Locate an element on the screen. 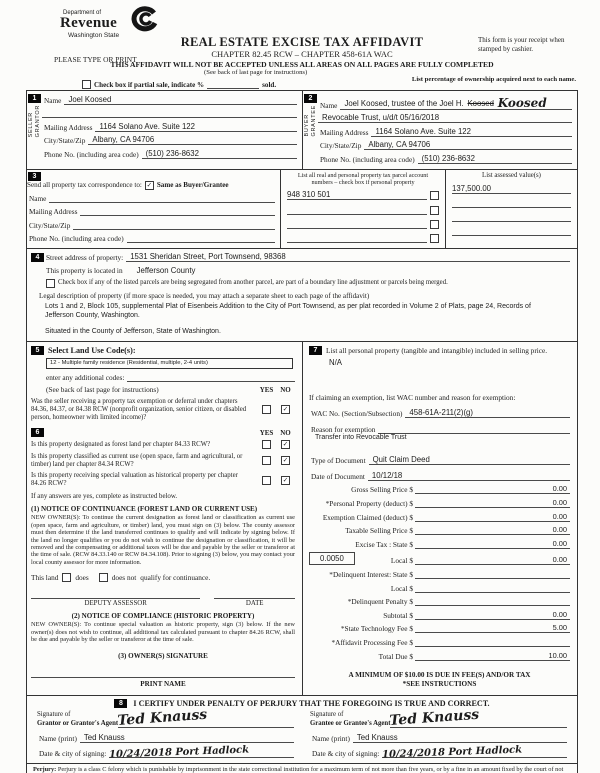  see-back-note: (See back of last page for instructions) is located at coordinates (256, 72).